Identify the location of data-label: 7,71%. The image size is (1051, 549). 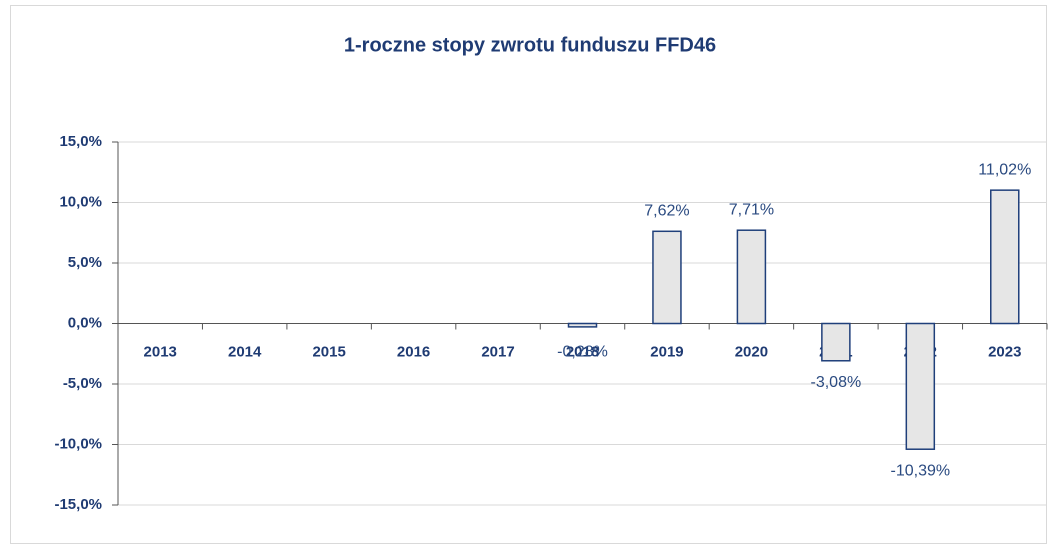
(751, 209).